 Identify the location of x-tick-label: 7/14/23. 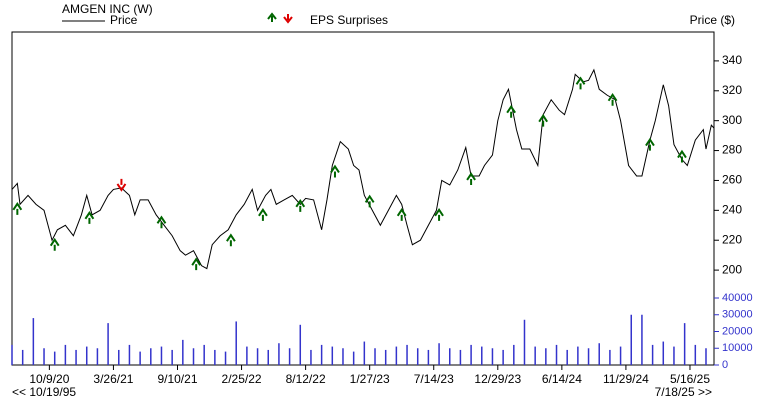
(434, 379).